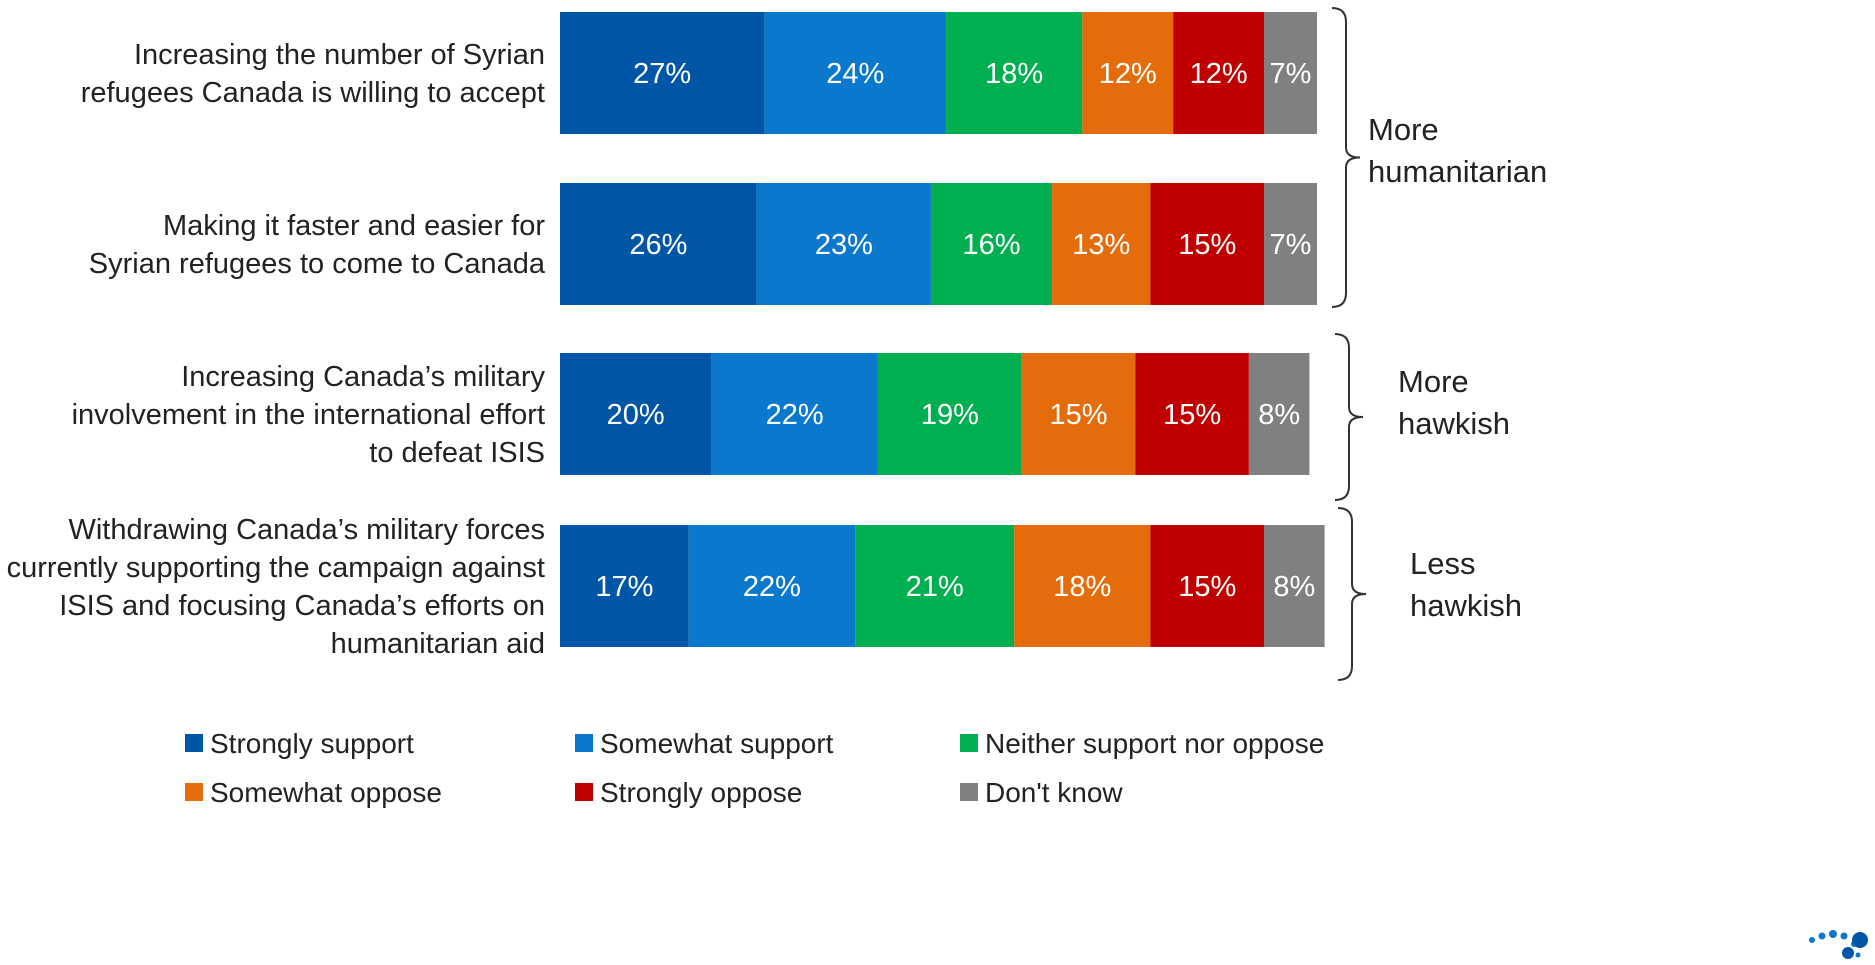 The width and height of the screenshot is (1875, 965). Describe the element at coordinates (1054, 792) in the screenshot. I see `legend-label: Don't know` at that location.